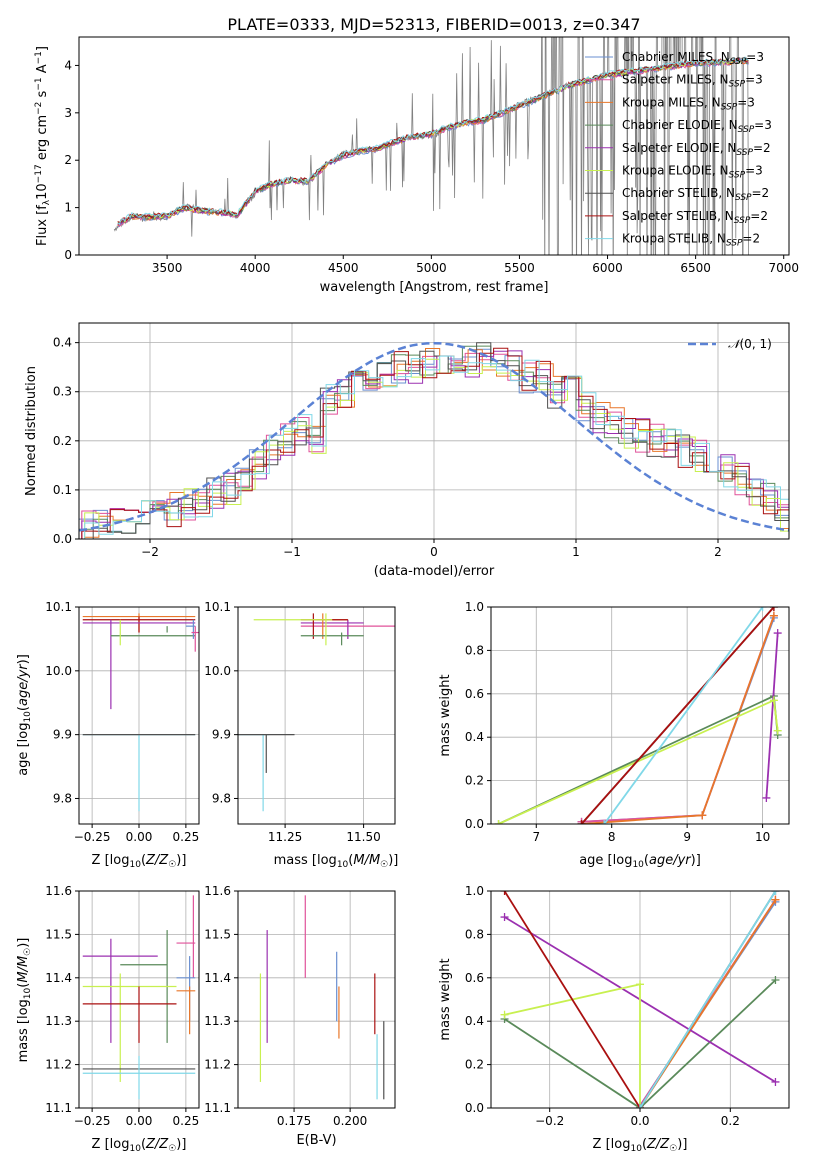 The width and height of the screenshot is (819, 1170). I want to click on weight_vs_age-xtick-label-3: 10, so click(762, 837).